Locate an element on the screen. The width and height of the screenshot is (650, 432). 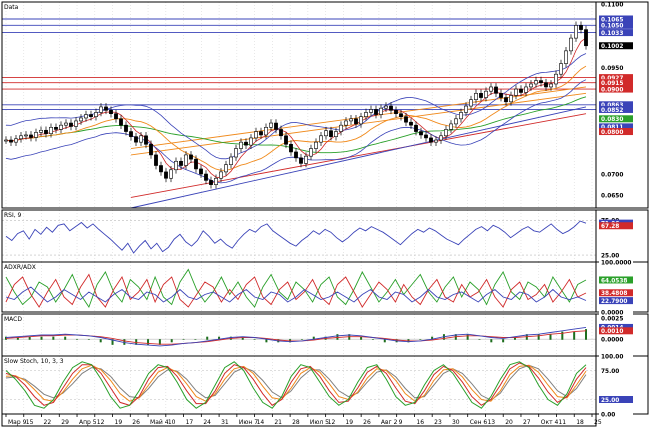
x-tick-label: 23 is located at coordinates (438, 422).